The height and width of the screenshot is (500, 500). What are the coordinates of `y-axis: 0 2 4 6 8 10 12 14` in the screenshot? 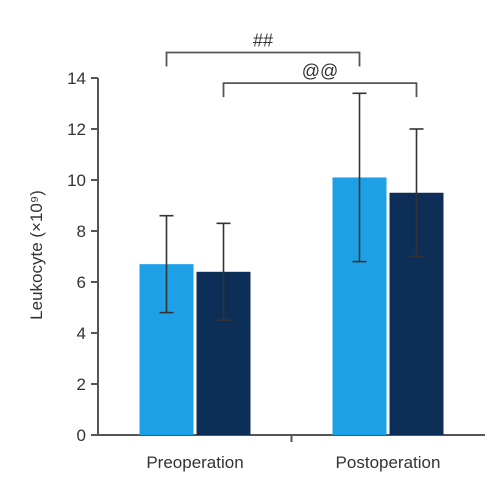 It's located at (83, 257).